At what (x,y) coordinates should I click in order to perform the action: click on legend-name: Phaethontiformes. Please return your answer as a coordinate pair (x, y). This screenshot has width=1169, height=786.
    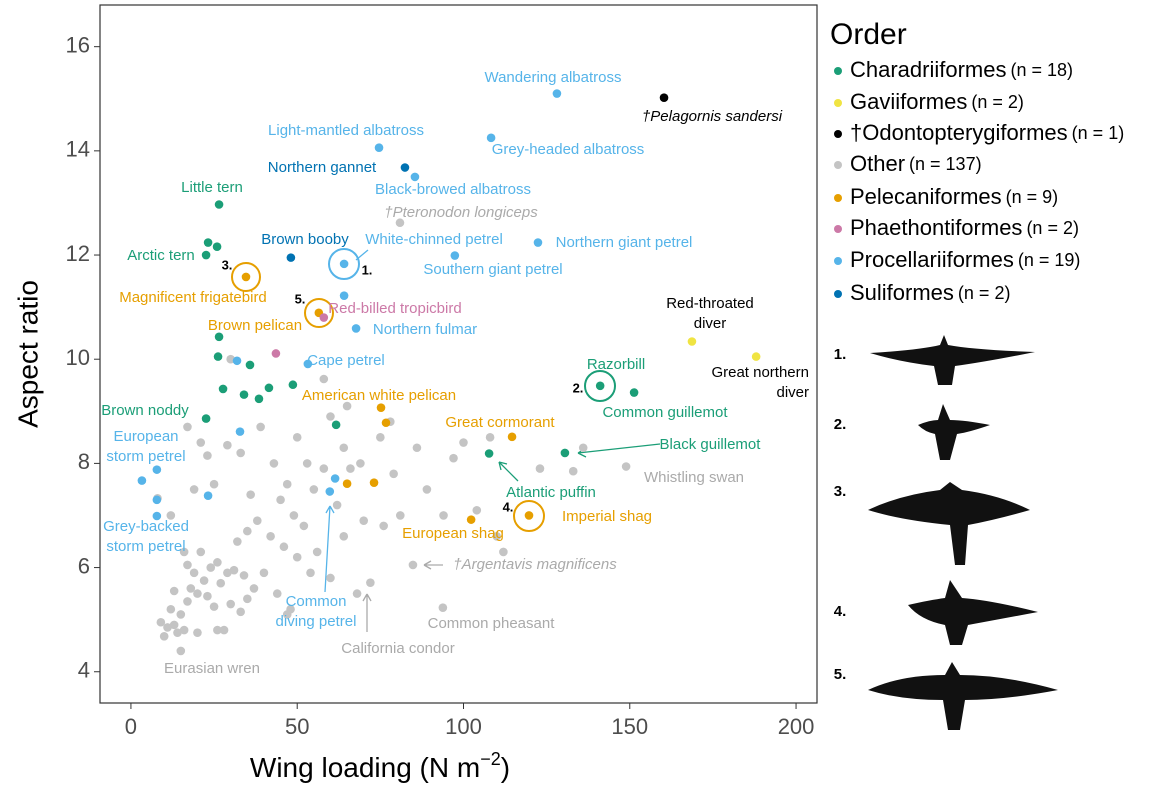
    Looking at the image, I should click on (936, 227).